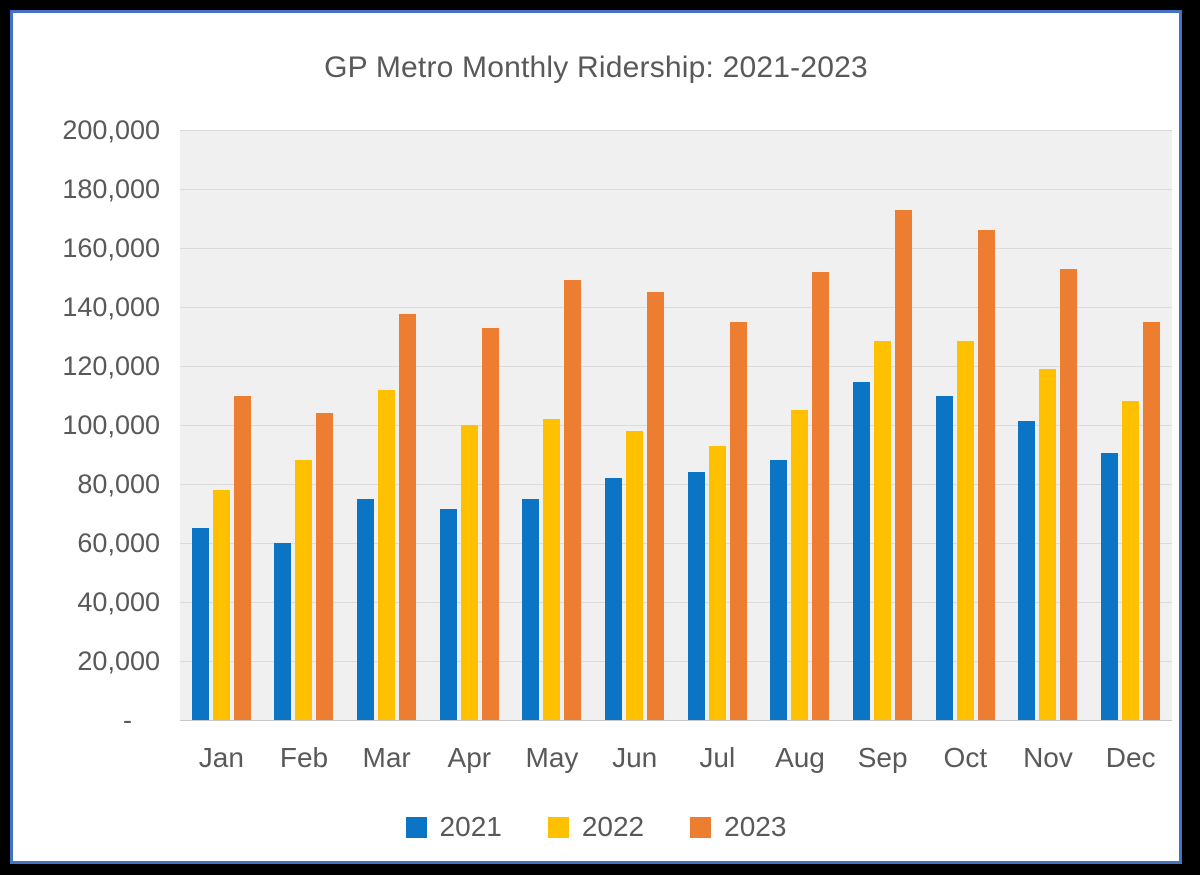 The width and height of the screenshot is (1200, 875). What do you see at coordinates (304, 757) in the screenshot?
I see `x-axis-month-label: Feb` at bounding box center [304, 757].